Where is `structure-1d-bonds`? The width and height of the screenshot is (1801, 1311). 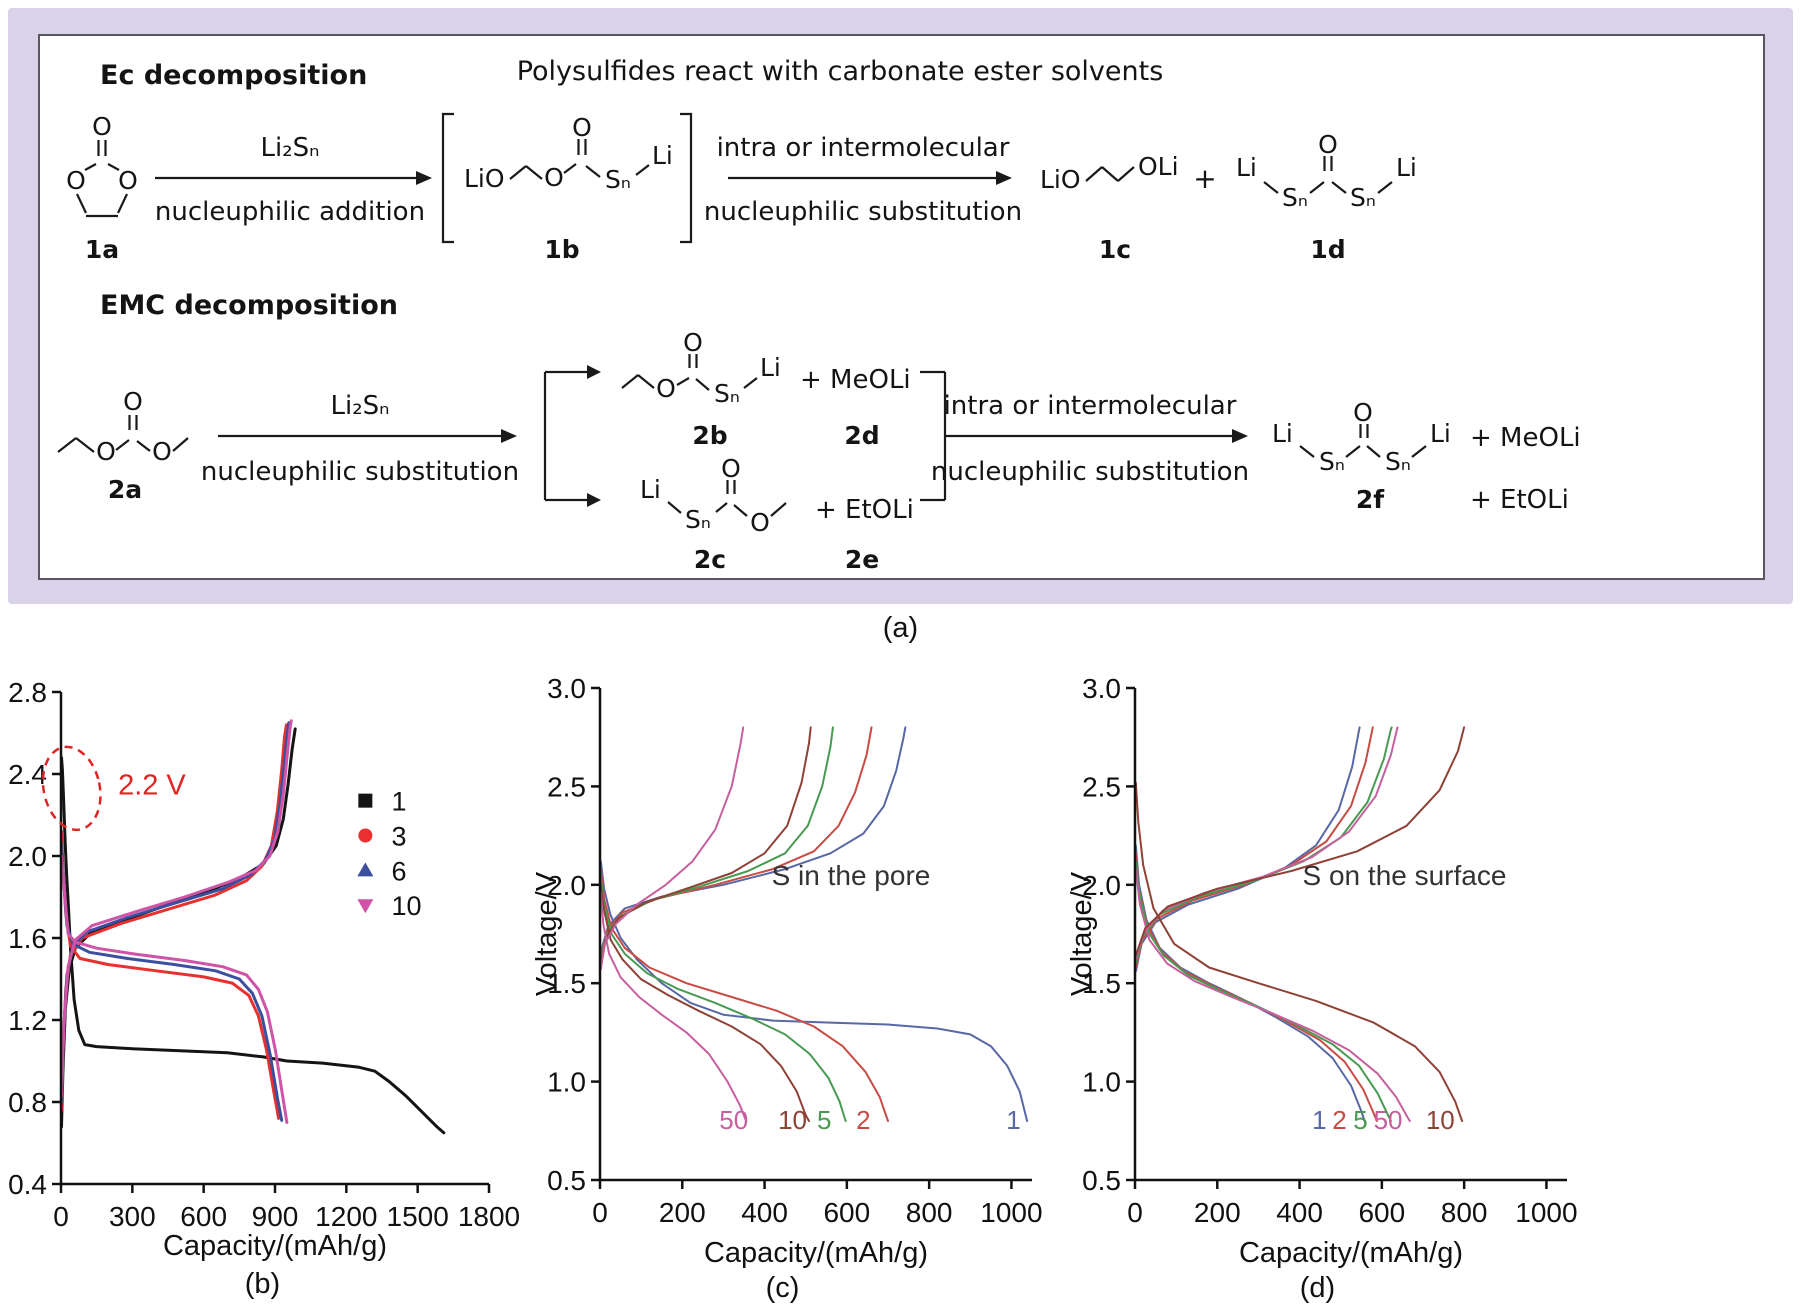
structure-1d-bonds is located at coordinates (1328, 175).